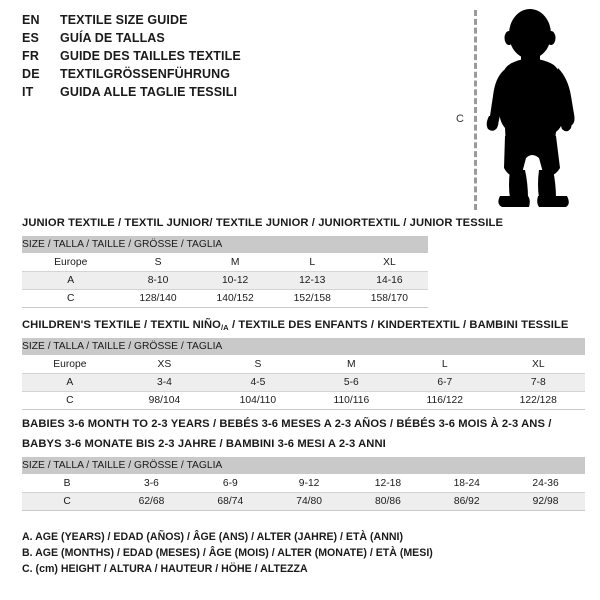 The image size is (600, 600). I want to click on children-c-3: 116/122, so click(445, 400).